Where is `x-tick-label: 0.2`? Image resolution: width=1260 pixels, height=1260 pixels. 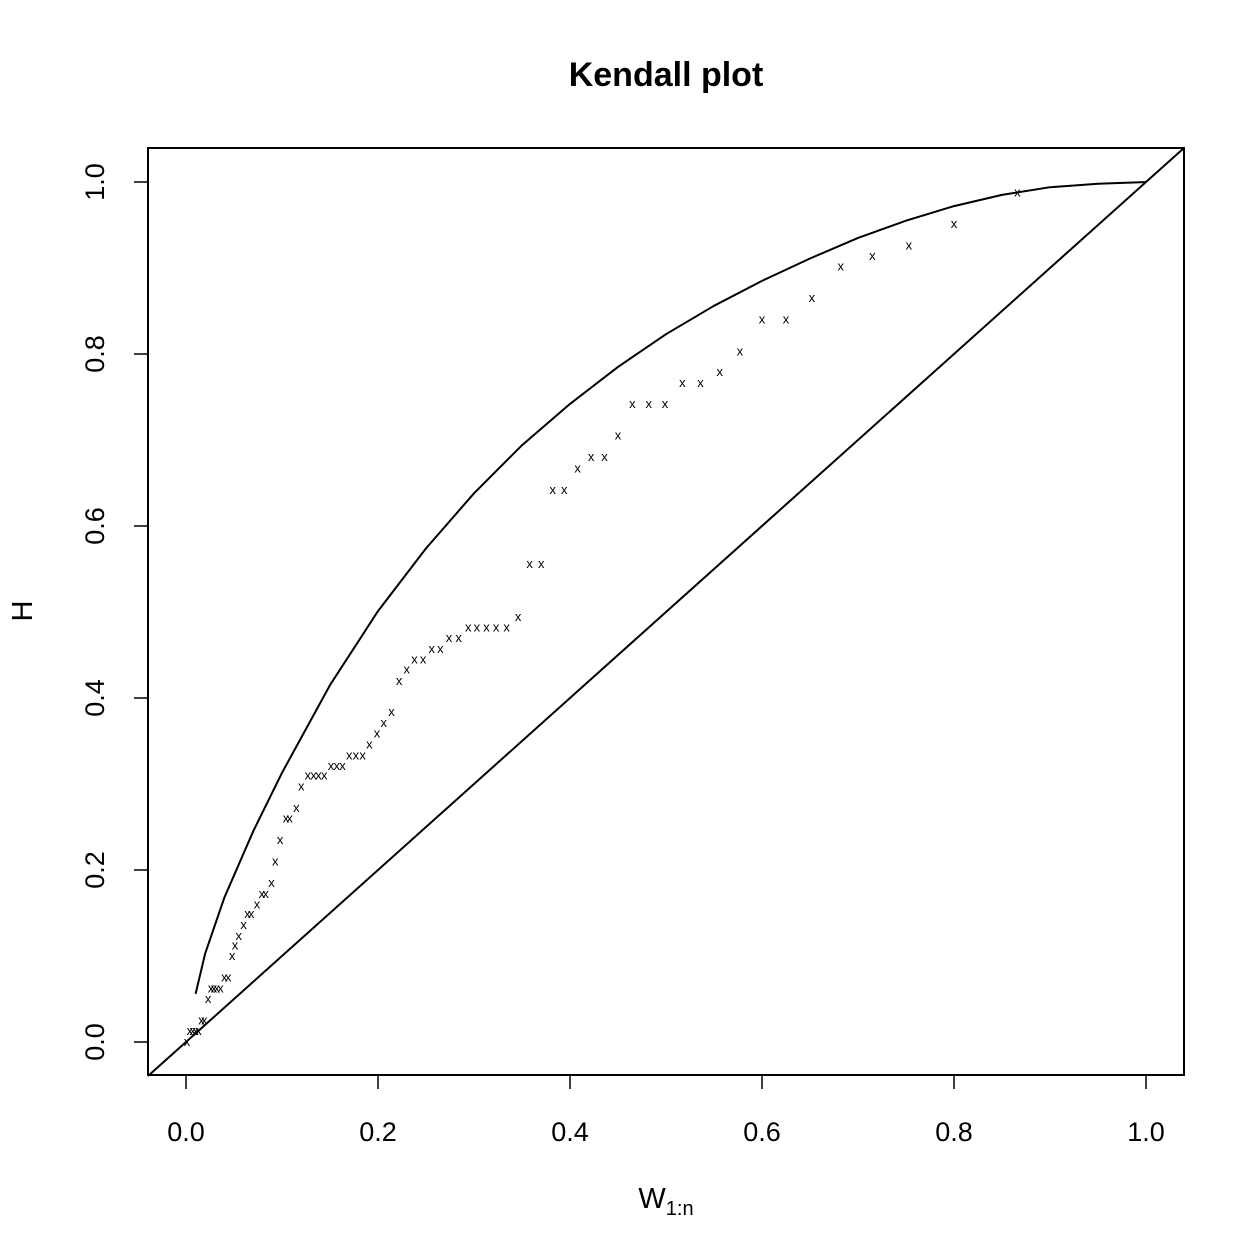 x-tick-label: 0.2 is located at coordinates (378, 1132).